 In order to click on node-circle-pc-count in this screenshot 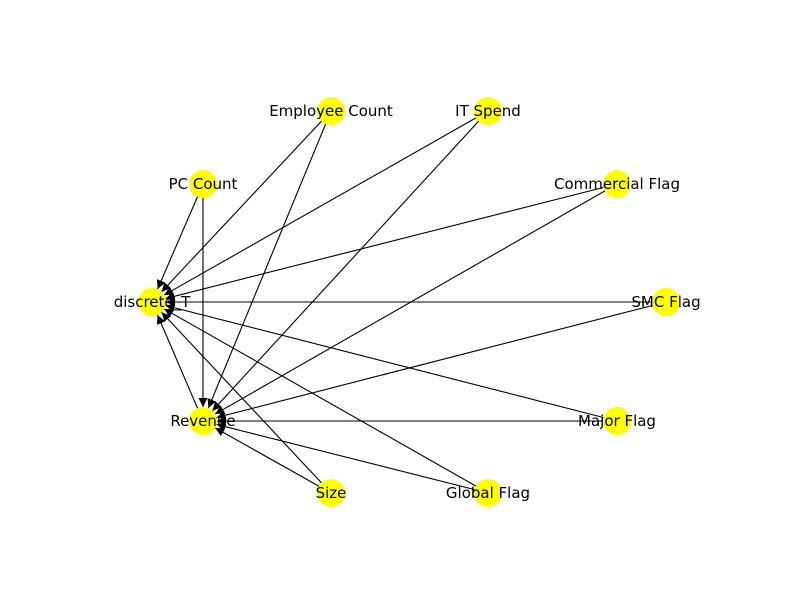, I will do `click(203, 184)`.